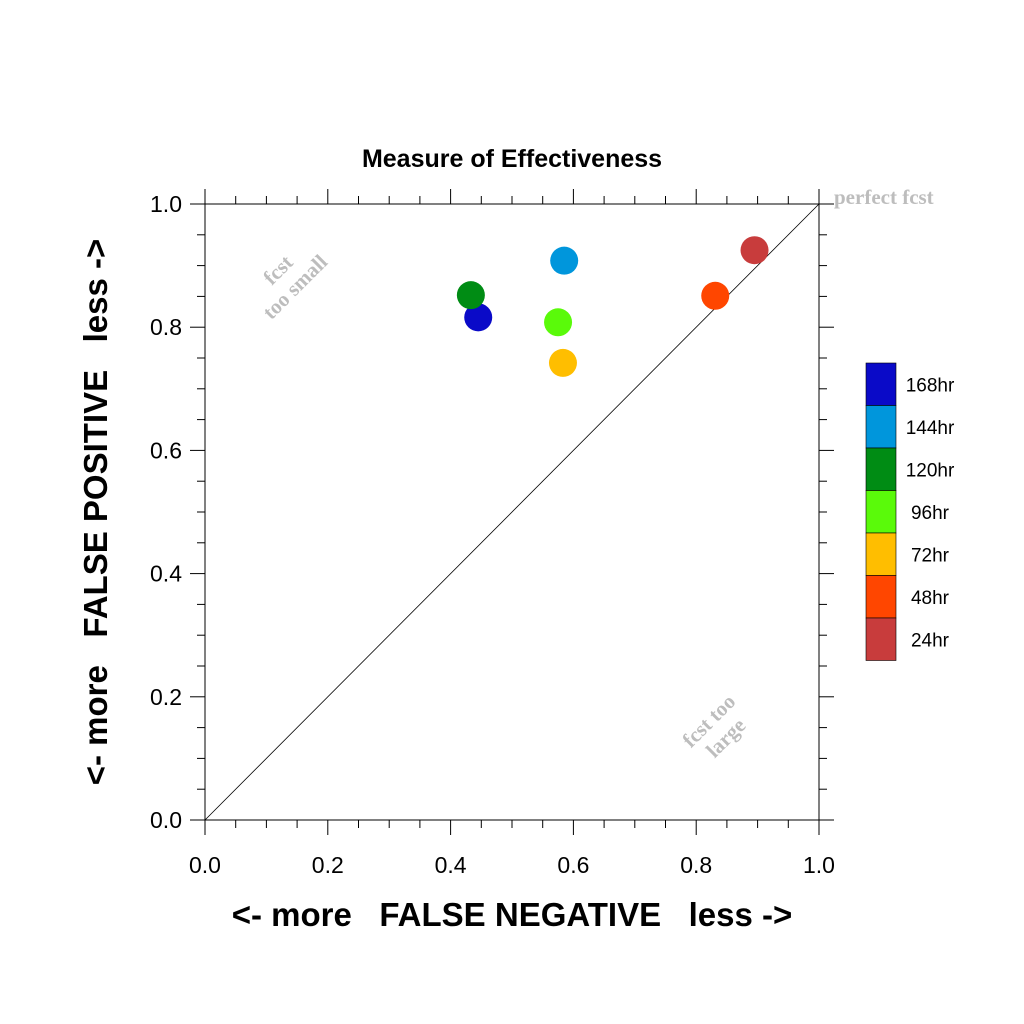 The image size is (1024, 1024). I want to click on legend-swatch-48hr, so click(881, 597).